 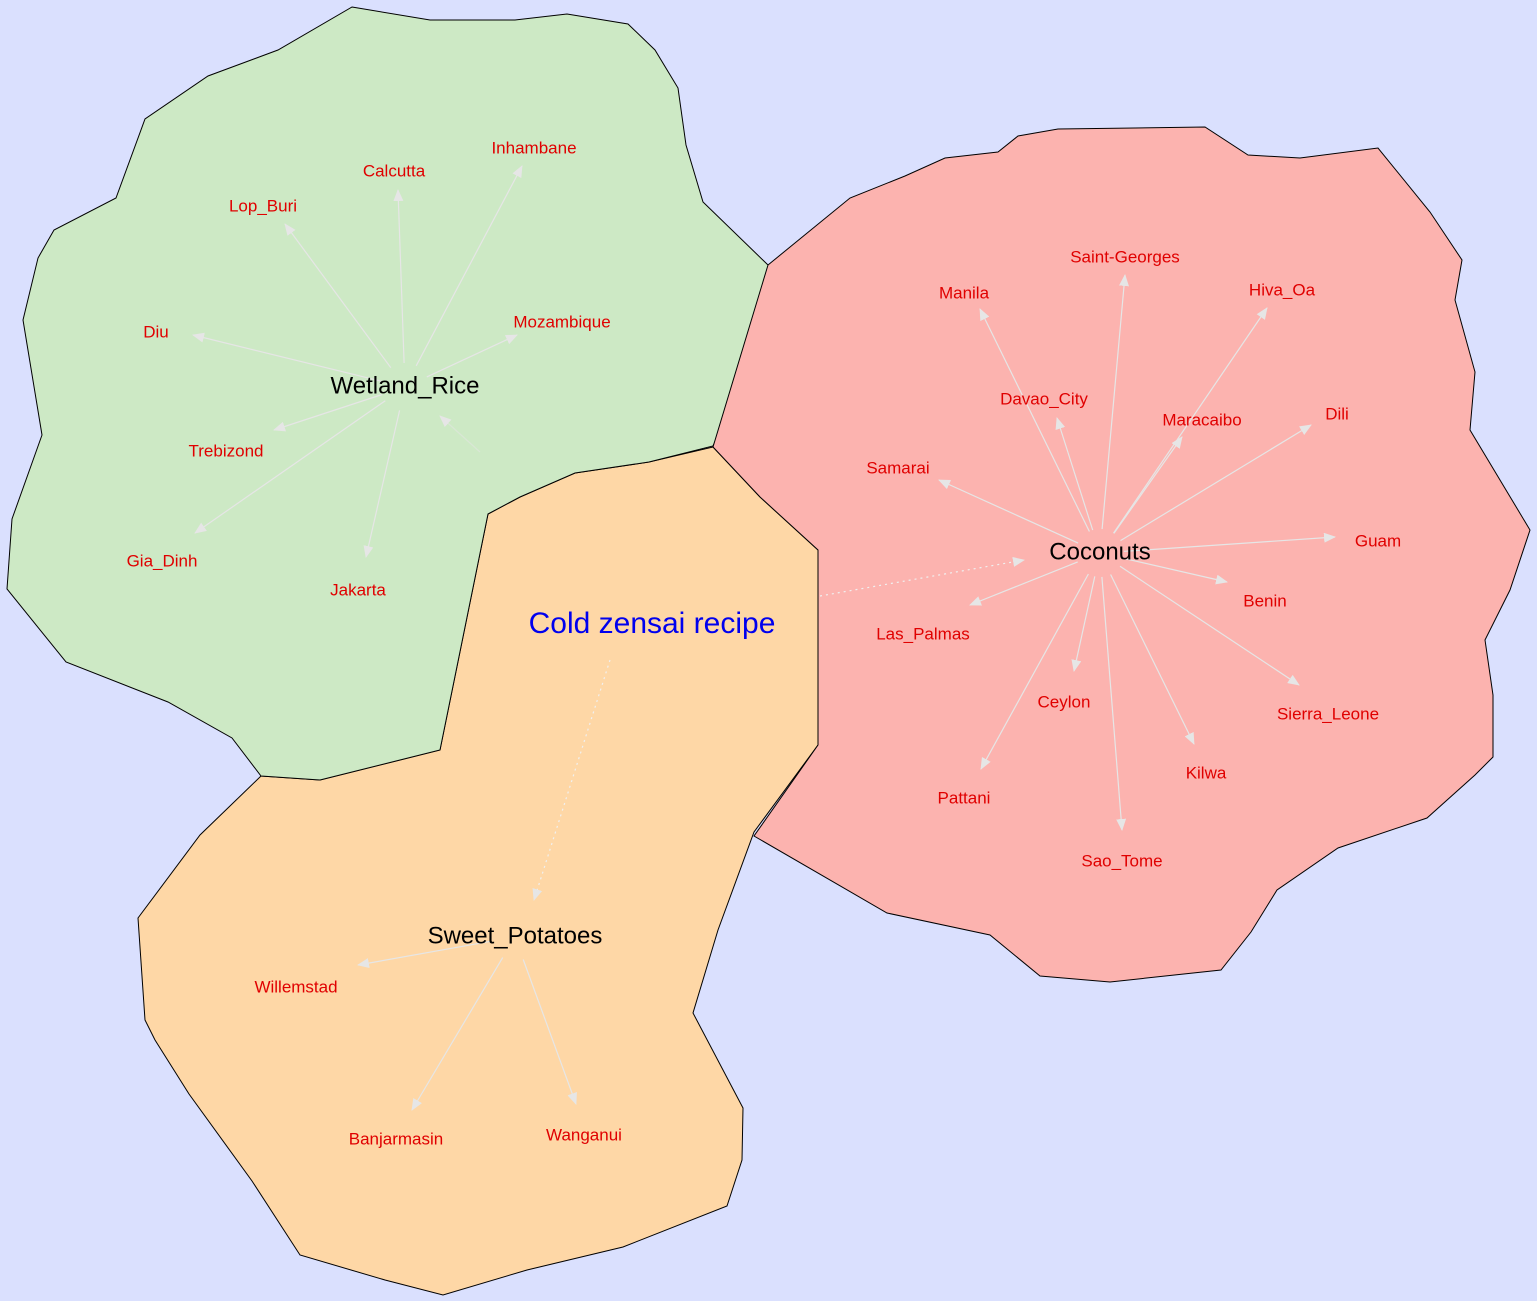 I want to click on edge-wetland-rice-to-gia-dinh, so click(x=290, y=467).